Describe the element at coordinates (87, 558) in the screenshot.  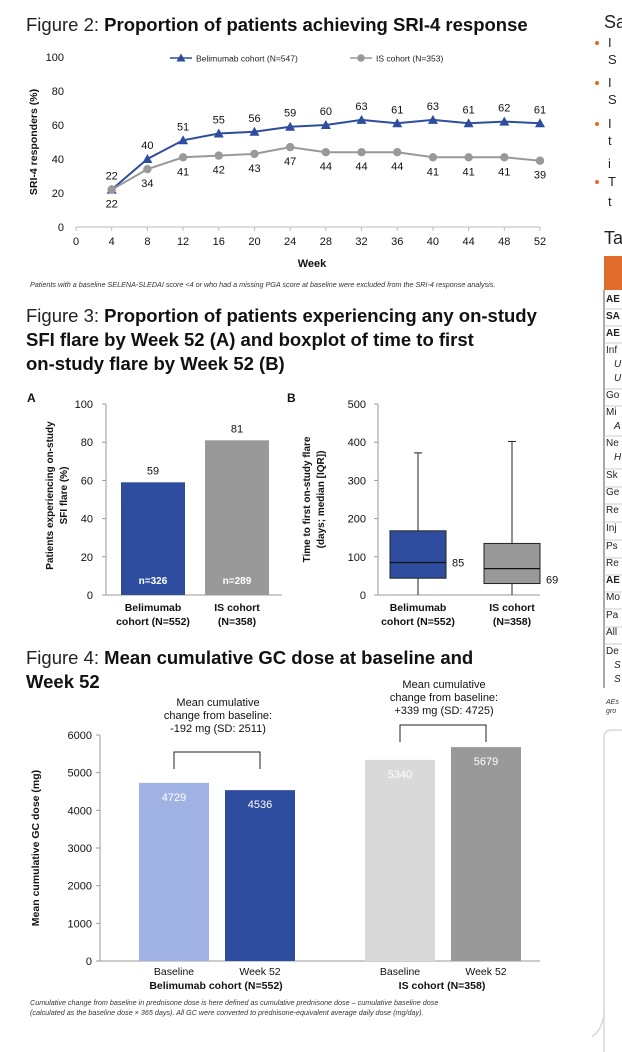
I see `fig3a-ytick-label: 20` at that location.